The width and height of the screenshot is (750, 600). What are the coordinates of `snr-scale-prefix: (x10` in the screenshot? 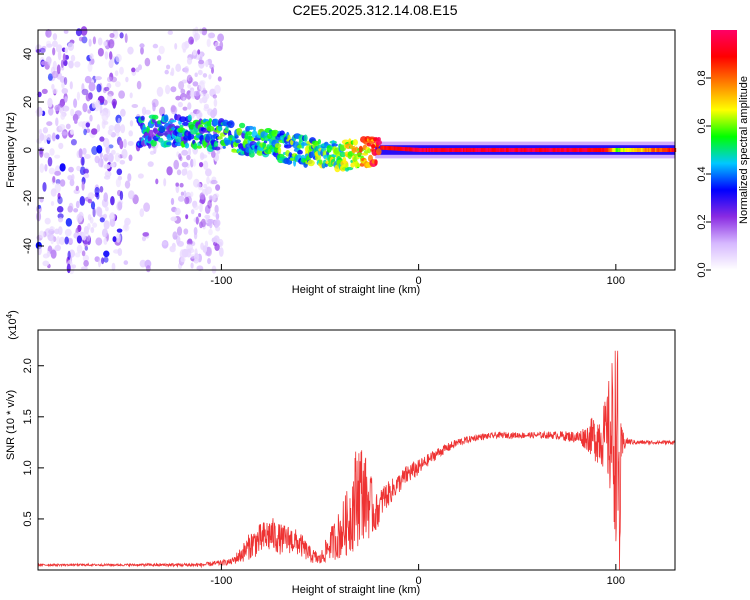 It's located at (13, 328).